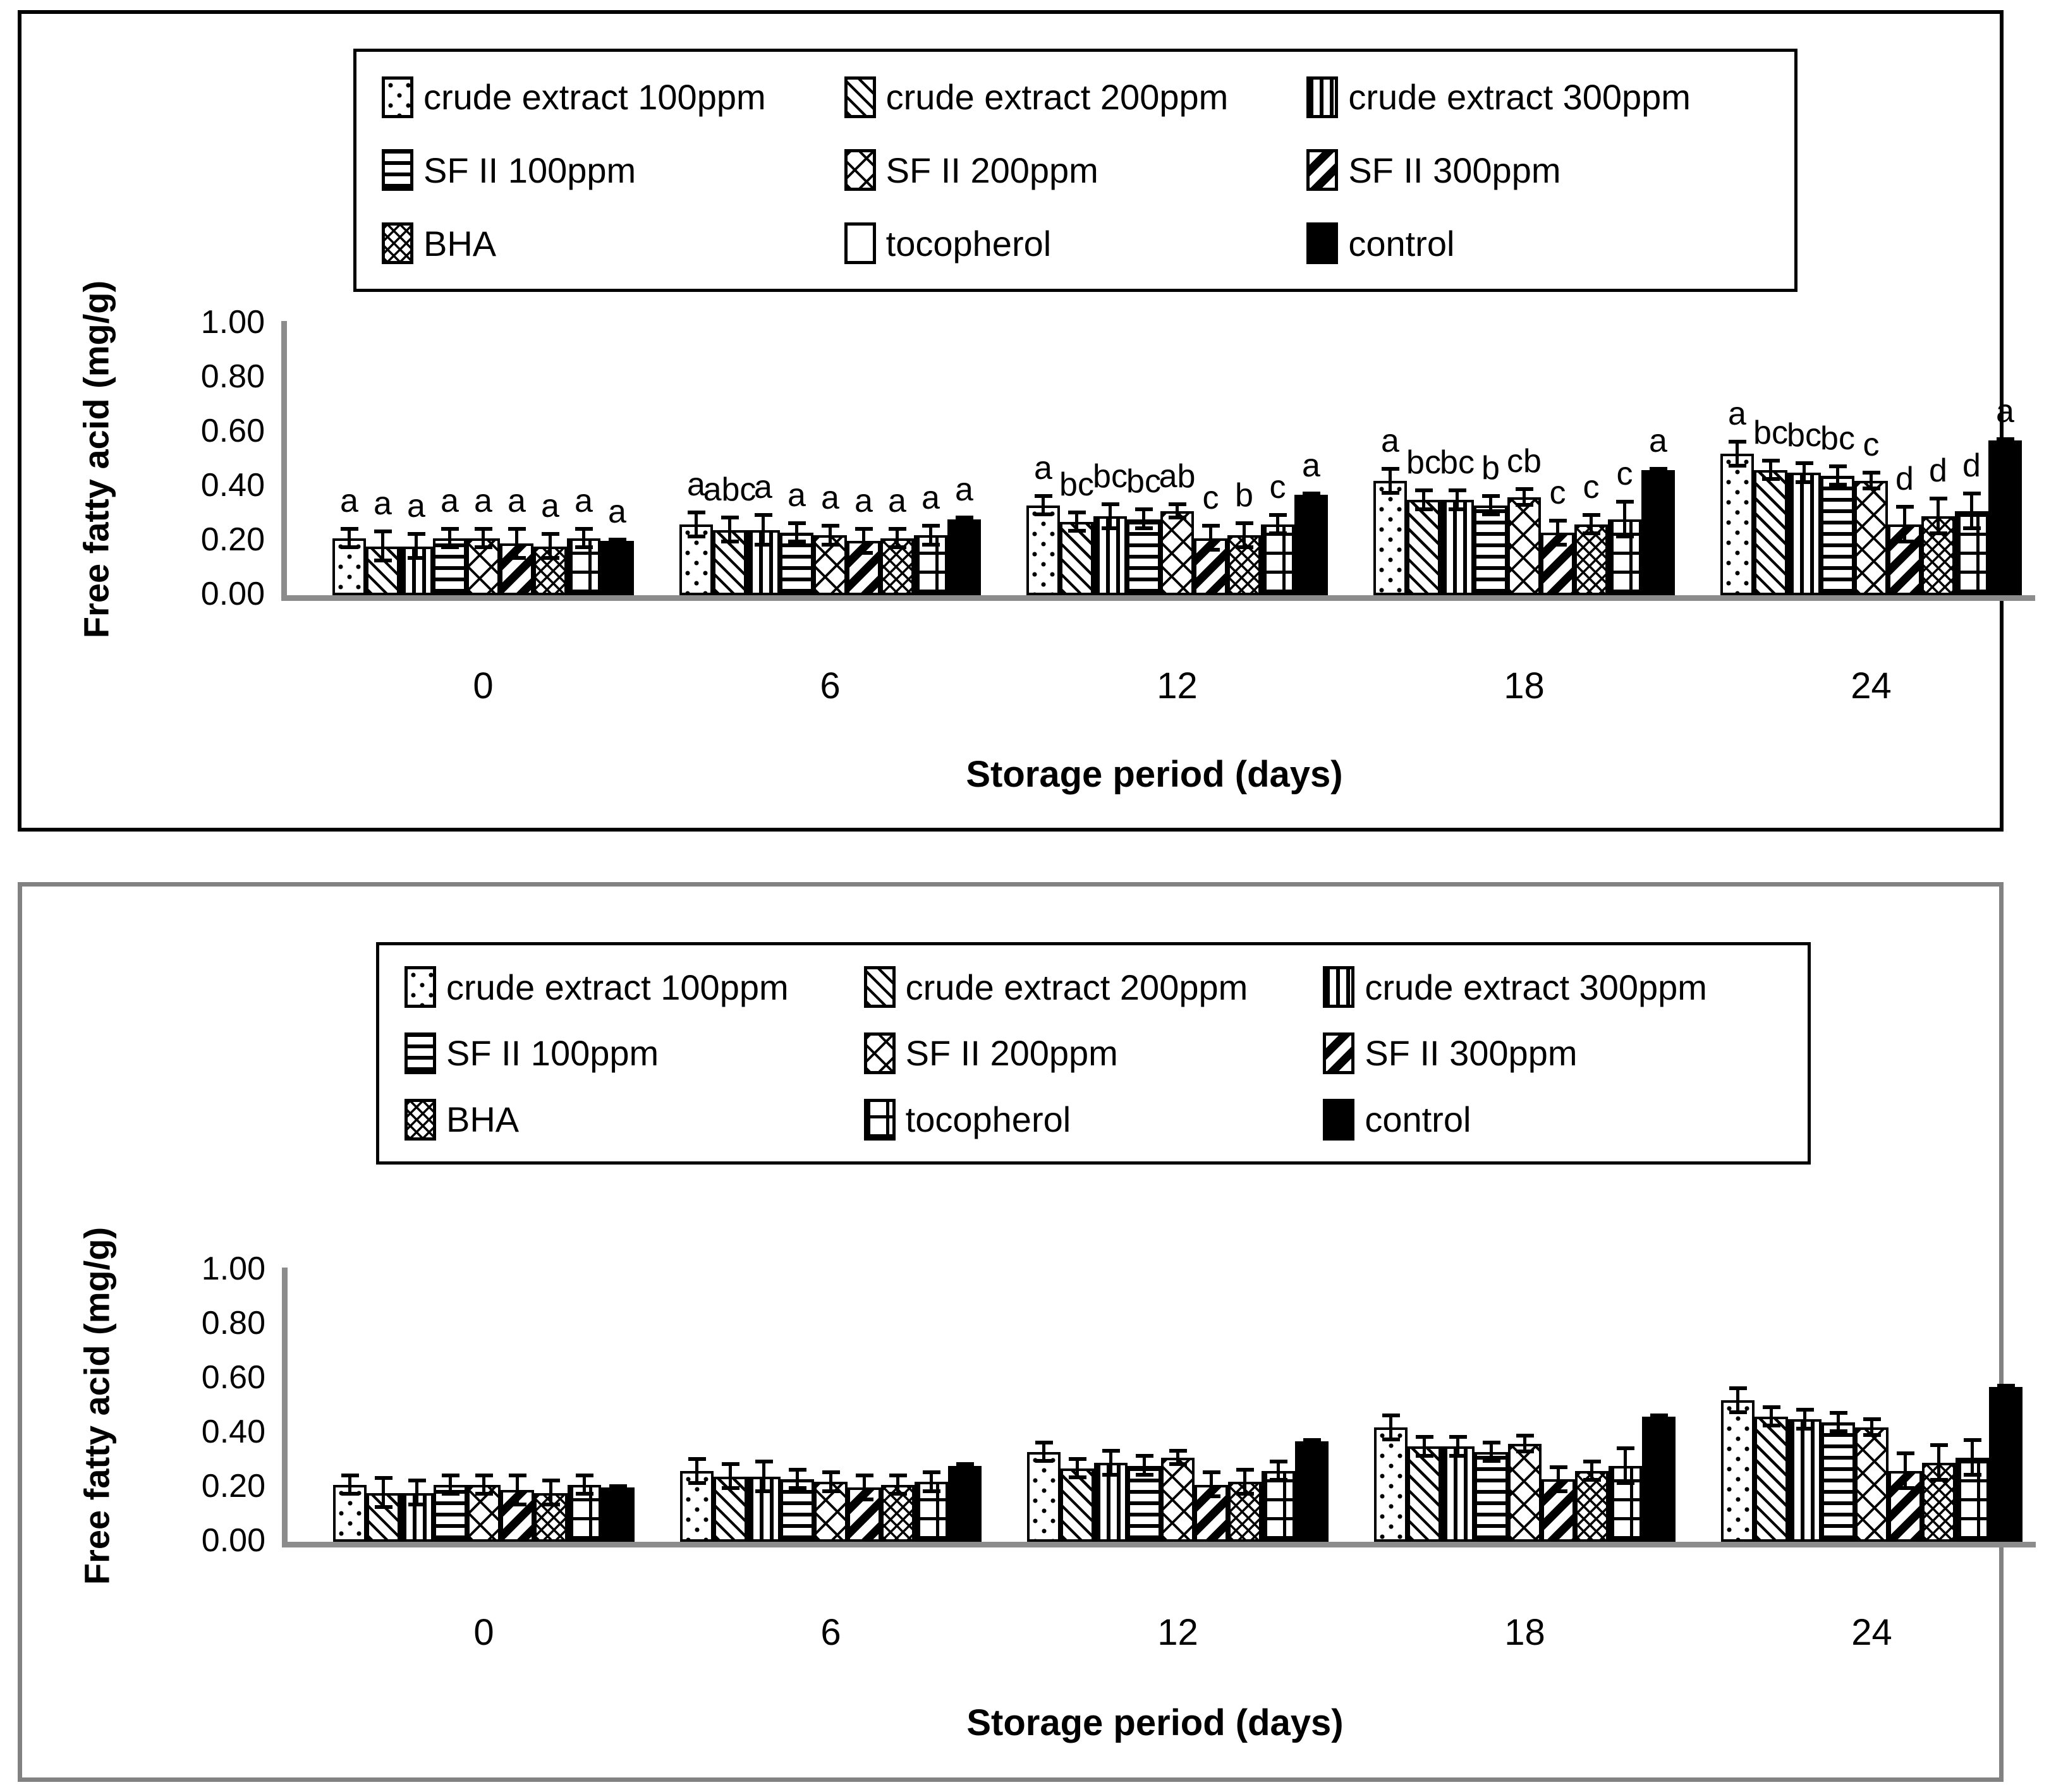 Image resolution: width=2056 pixels, height=1792 pixels. What do you see at coordinates (617, 987) in the screenshot?
I see `legend-label: crude extract 100ppm` at bounding box center [617, 987].